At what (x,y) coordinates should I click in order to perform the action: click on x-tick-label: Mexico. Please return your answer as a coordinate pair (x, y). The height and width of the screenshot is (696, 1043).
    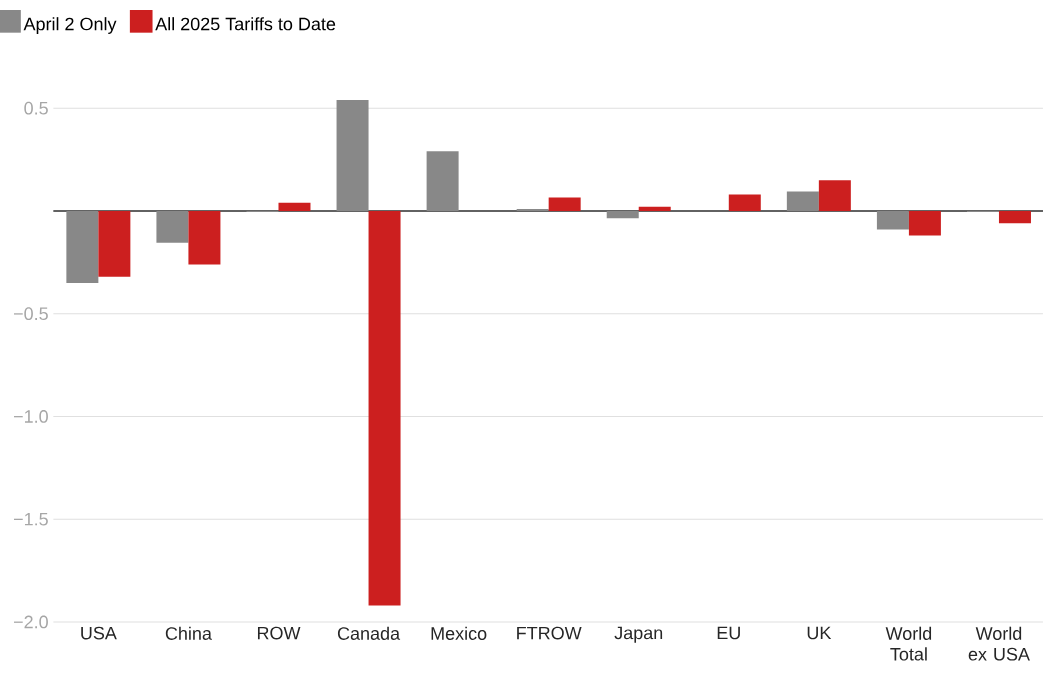
    Looking at the image, I should click on (459, 633).